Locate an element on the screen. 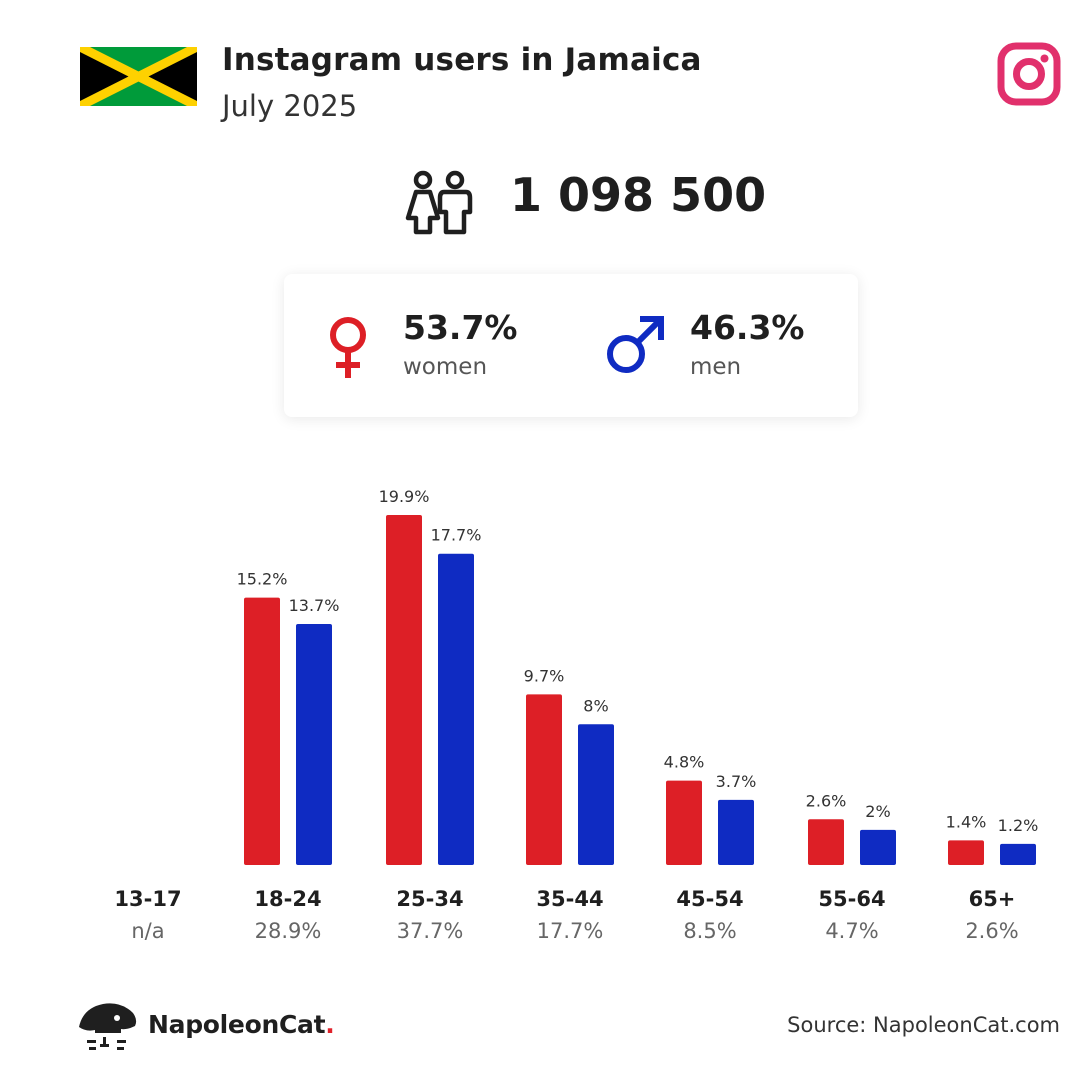  age-category-label: 18-24 is located at coordinates (287, 899).